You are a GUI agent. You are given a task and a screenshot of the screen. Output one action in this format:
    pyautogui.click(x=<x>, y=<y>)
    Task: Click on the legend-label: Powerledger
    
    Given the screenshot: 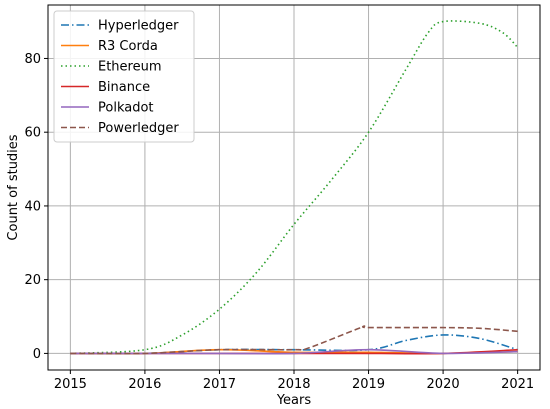 What is the action you would take?
    pyautogui.click(x=138, y=128)
    